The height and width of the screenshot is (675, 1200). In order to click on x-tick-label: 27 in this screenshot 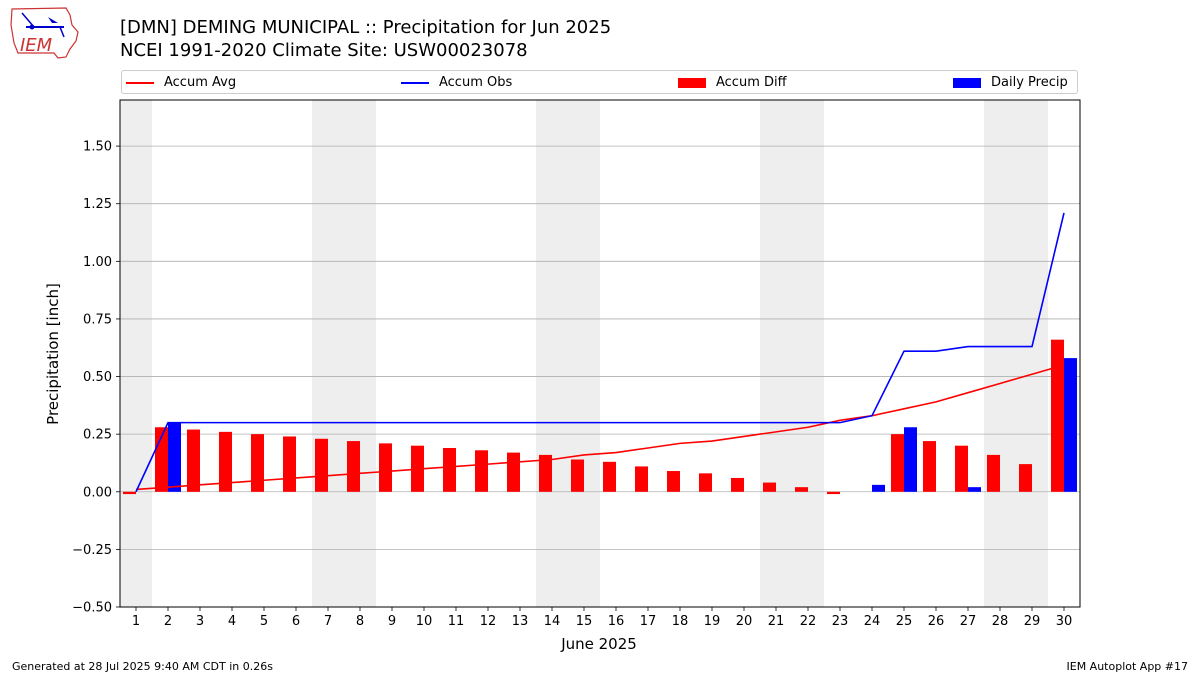, I will do `click(968, 621)`.